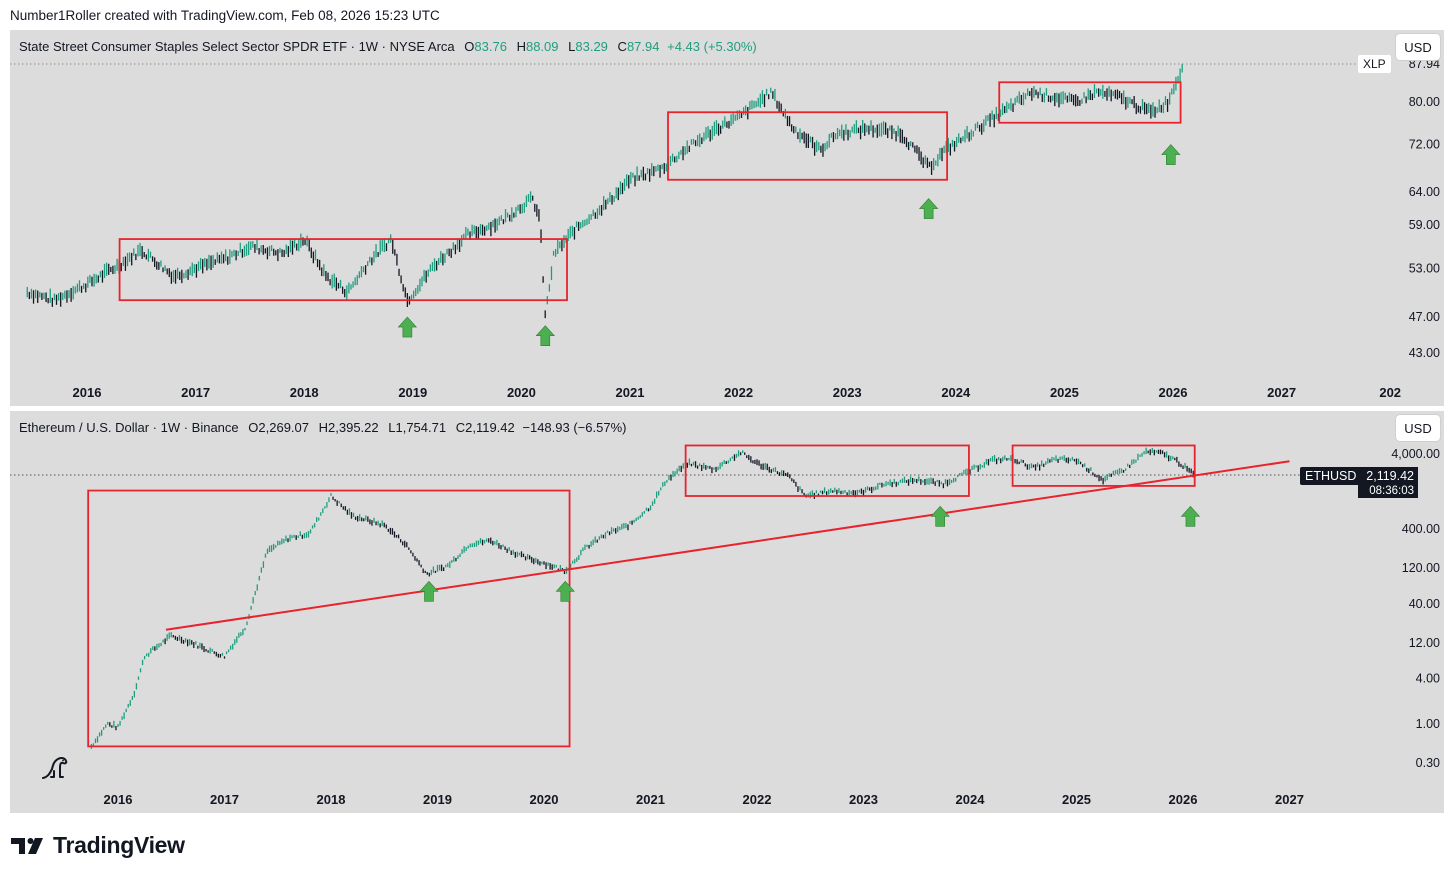 The width and height of the screenshot is (1456, 878). Describe the element at coordinates (544, 799) in the screenshot. I see `eth-x-tick-label: 2020` at that location.